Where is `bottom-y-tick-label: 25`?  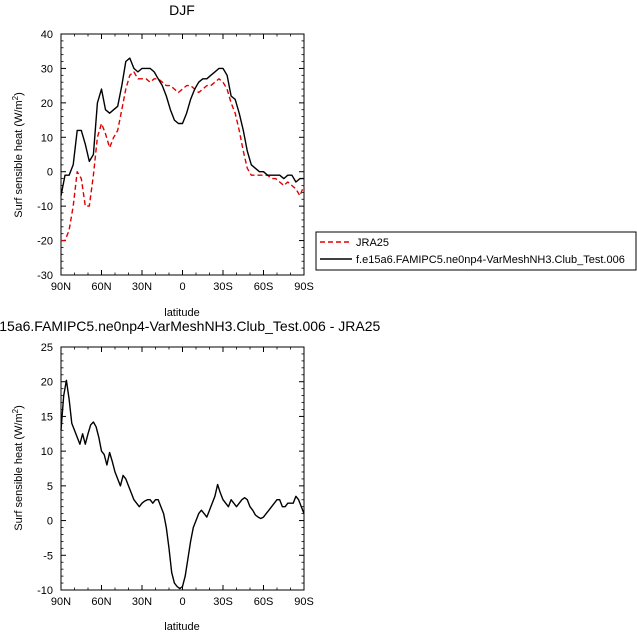 bottom-y-tick-label: 25 is located at coordinates (47, 348).